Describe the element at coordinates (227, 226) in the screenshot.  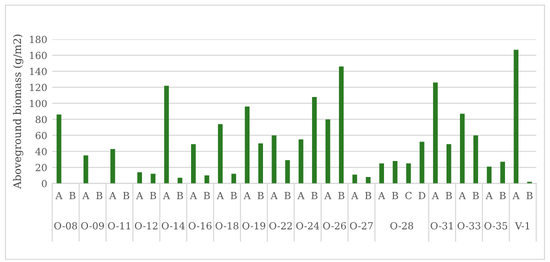
I see `text: O-18` at that location.